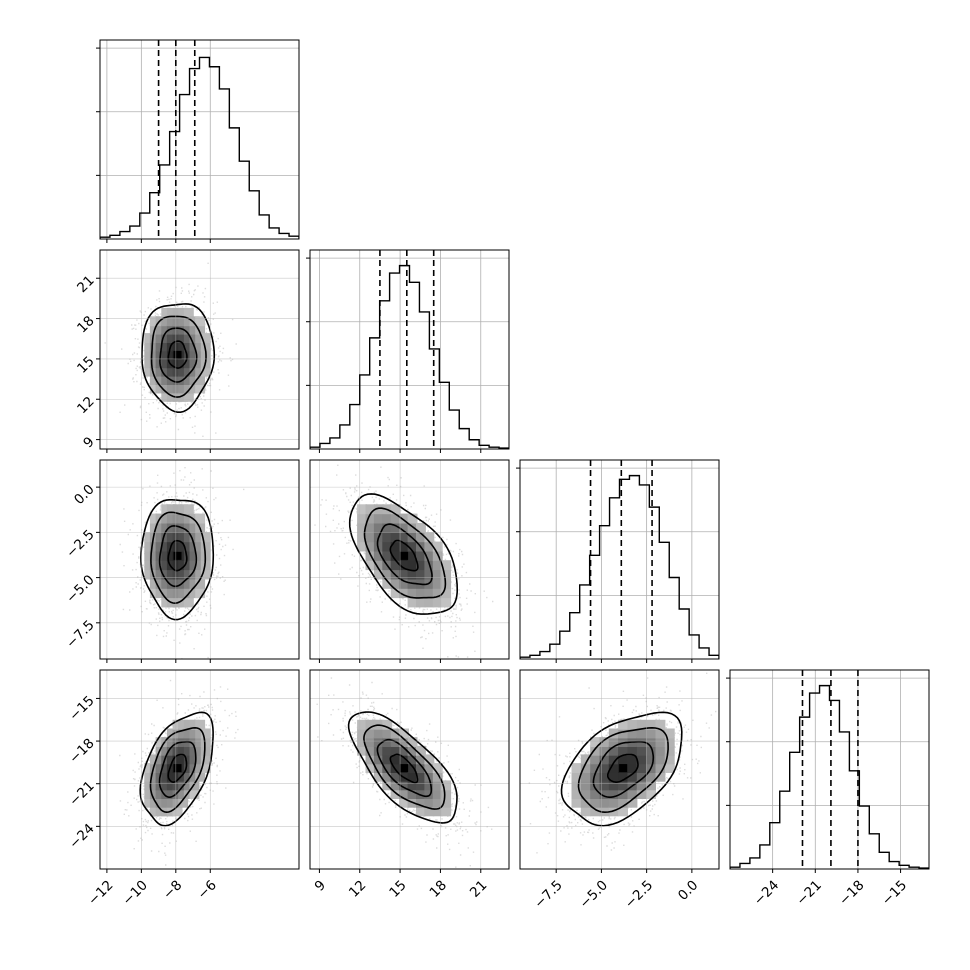 The height and width of the screenshot is (970, 970). Describe the element at coordinates (808, 892) in the screenshot. I see `x-tick-label: −21` at that location.